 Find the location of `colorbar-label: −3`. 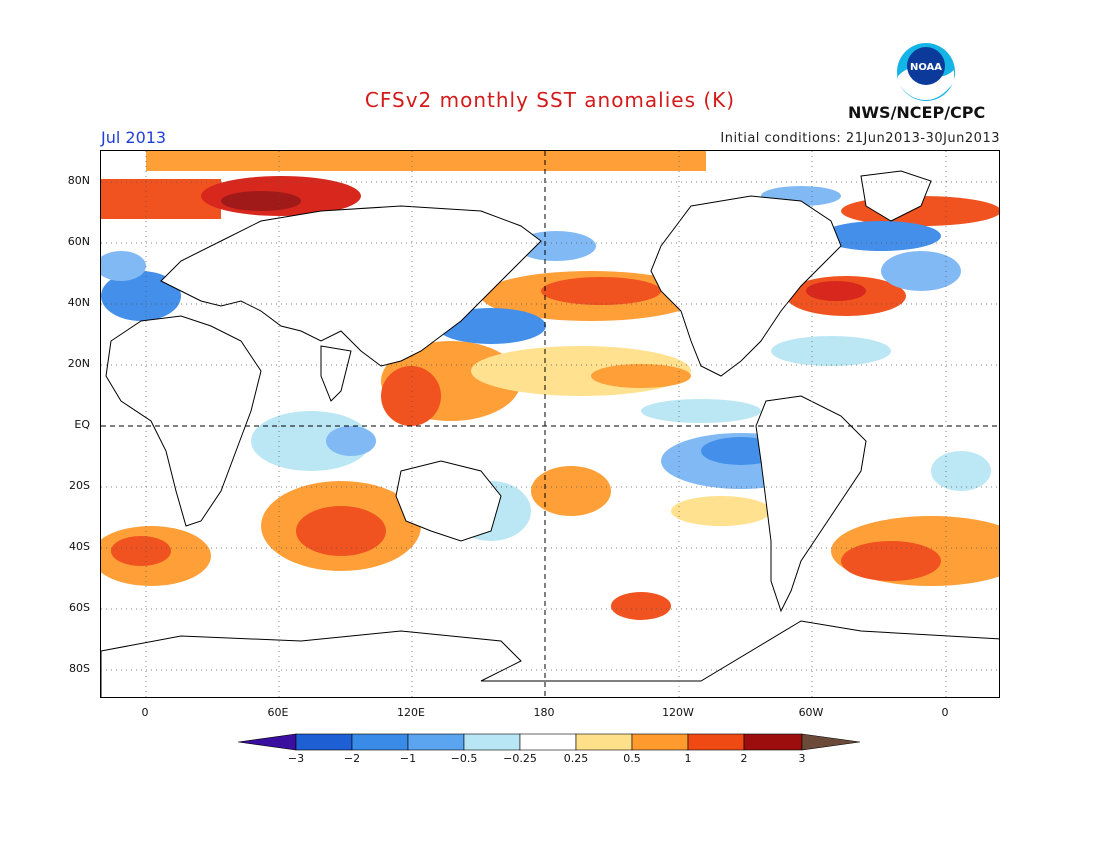

colorbar-label: −3 is located at coordinates (296, 758).